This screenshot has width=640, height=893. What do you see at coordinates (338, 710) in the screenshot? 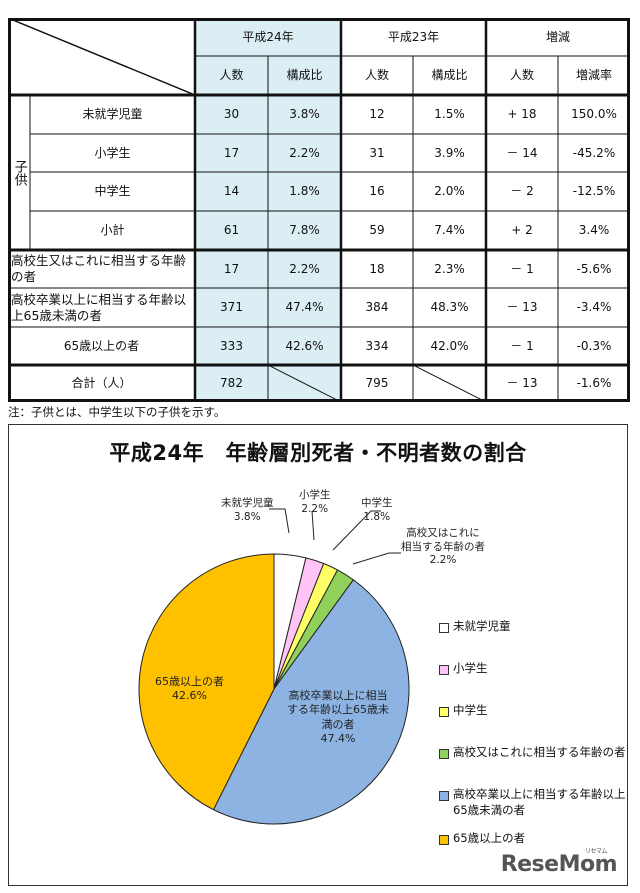
I see `label-name-2: する年齢以上65歳未` at bounding box center [338, 710].